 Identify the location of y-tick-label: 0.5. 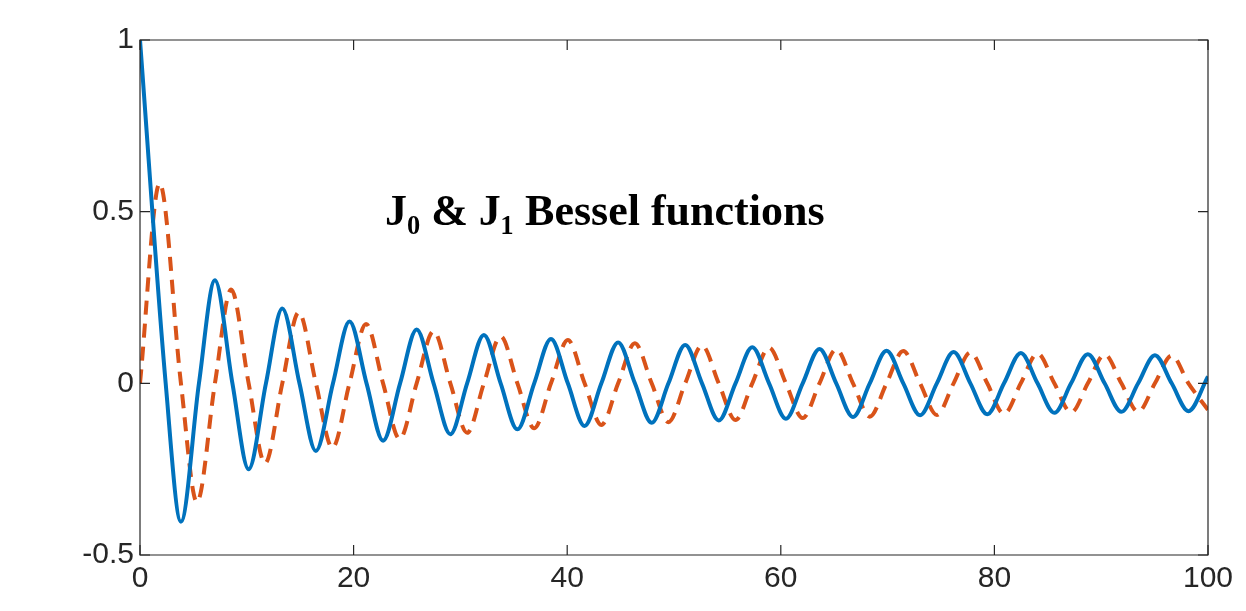
(113, 209).